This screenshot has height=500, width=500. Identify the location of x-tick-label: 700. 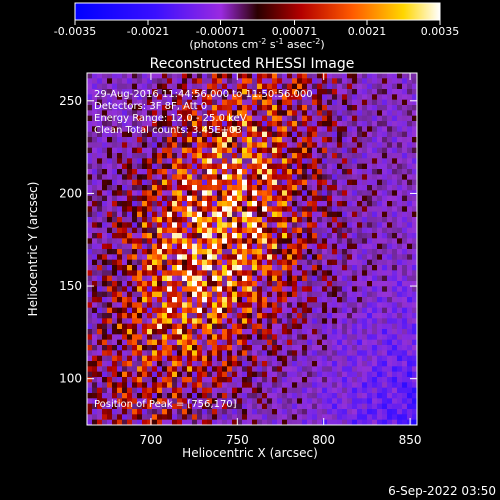
(150, 440).